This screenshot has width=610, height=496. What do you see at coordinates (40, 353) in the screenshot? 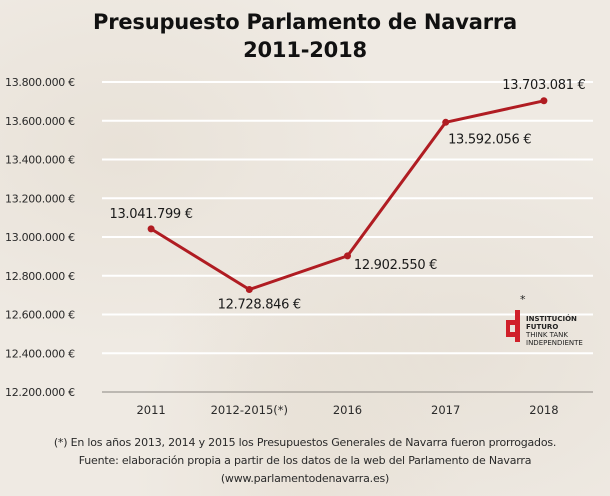
I see `y-tick-label: 12.400.000 €` at bounding box center [40, 353].